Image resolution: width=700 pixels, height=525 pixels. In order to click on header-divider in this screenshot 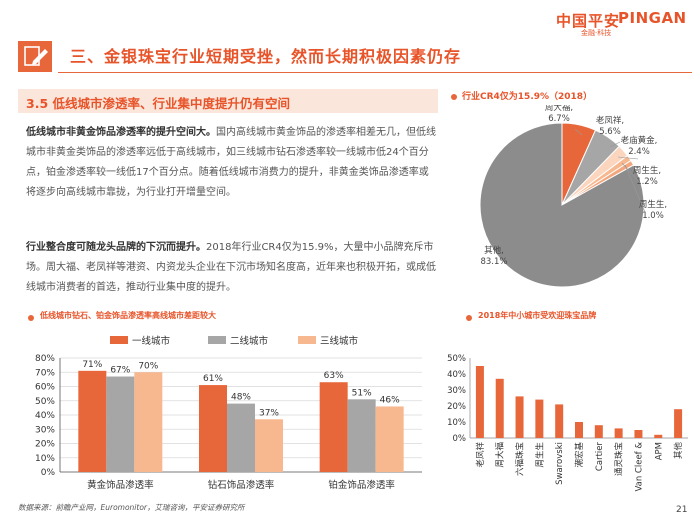, I will do `click(375, 72)`.